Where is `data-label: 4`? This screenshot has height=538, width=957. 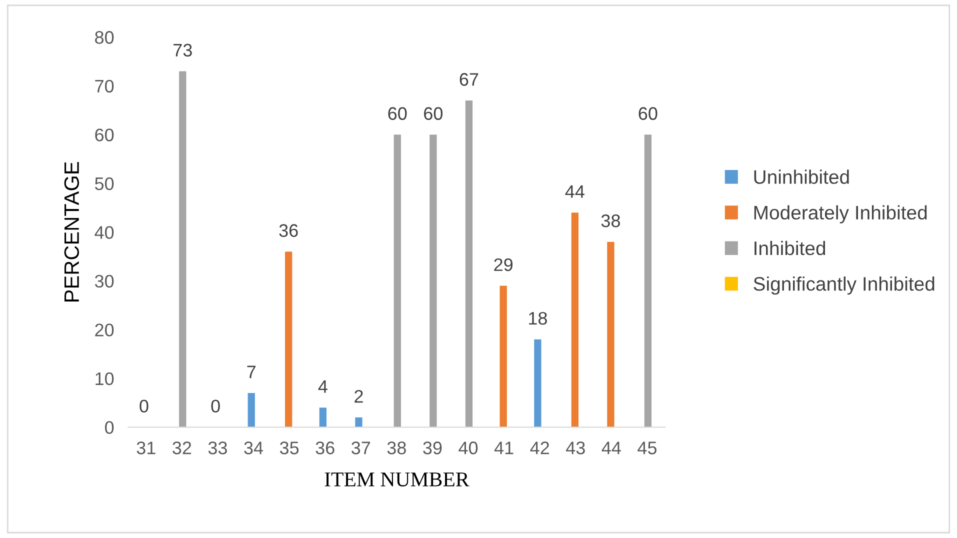
data-label: 4 is located at coordinates (323, 386).